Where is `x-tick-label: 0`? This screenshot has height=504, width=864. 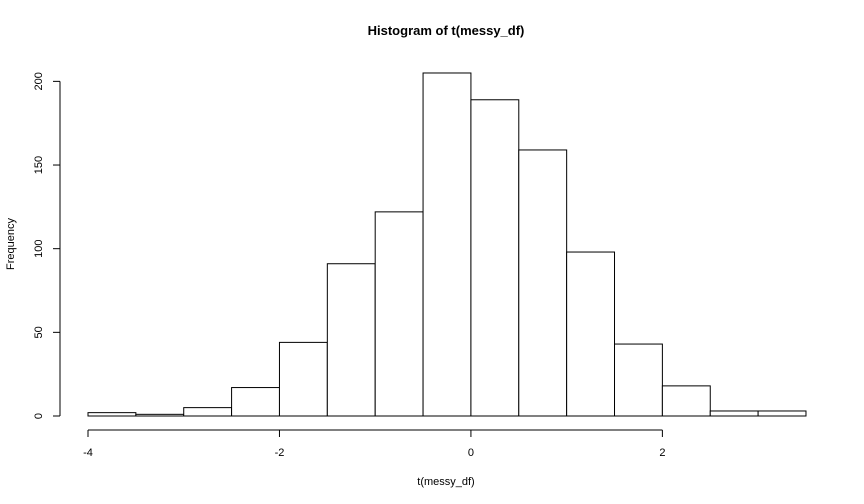
x-tick-label: 0 is located at coordinates (471, 453).